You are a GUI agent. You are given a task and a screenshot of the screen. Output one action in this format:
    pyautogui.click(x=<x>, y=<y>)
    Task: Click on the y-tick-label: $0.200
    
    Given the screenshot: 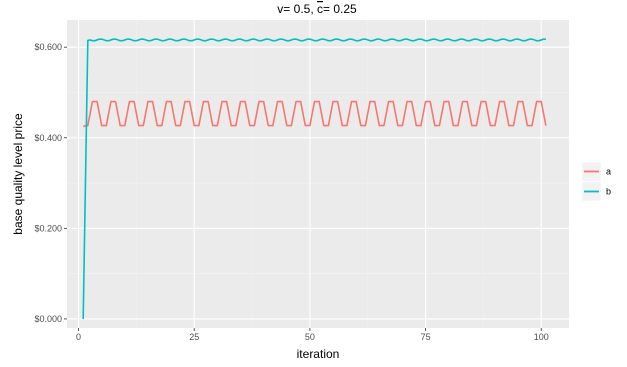 What is the action you would take?
    pyautogui.click(x=48, y=228)
    